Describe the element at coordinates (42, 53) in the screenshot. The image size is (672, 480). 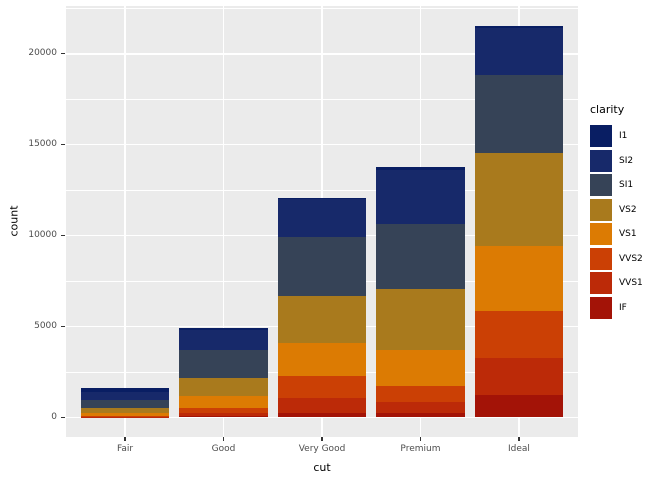
I see `y-tick-label: 20000` at that location.